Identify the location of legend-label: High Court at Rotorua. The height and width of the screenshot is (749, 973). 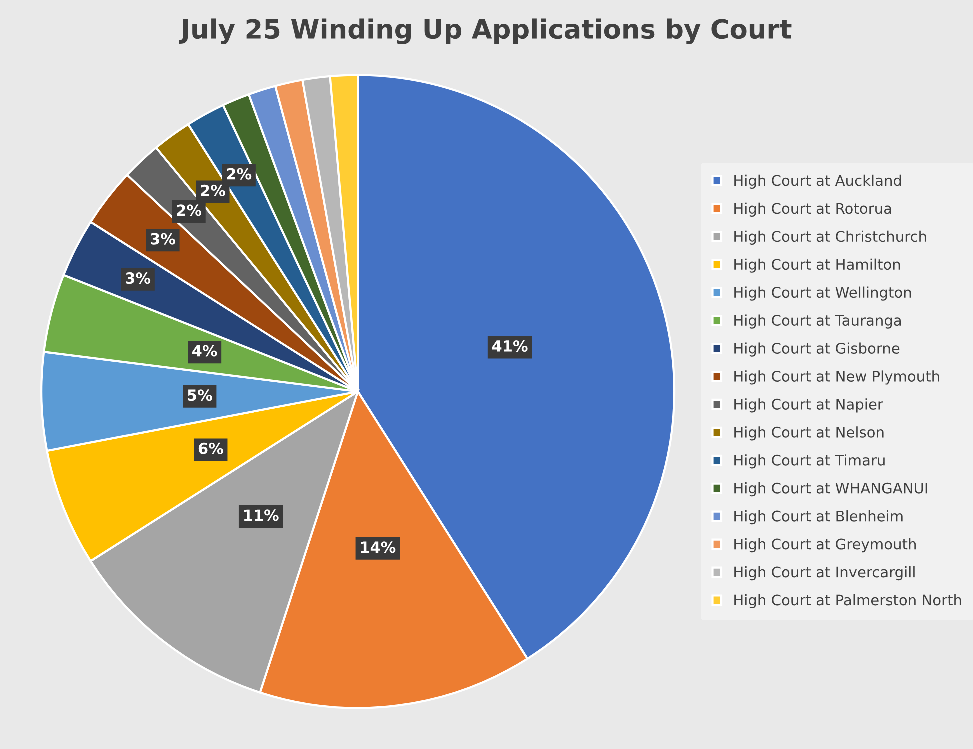
(813, 209).